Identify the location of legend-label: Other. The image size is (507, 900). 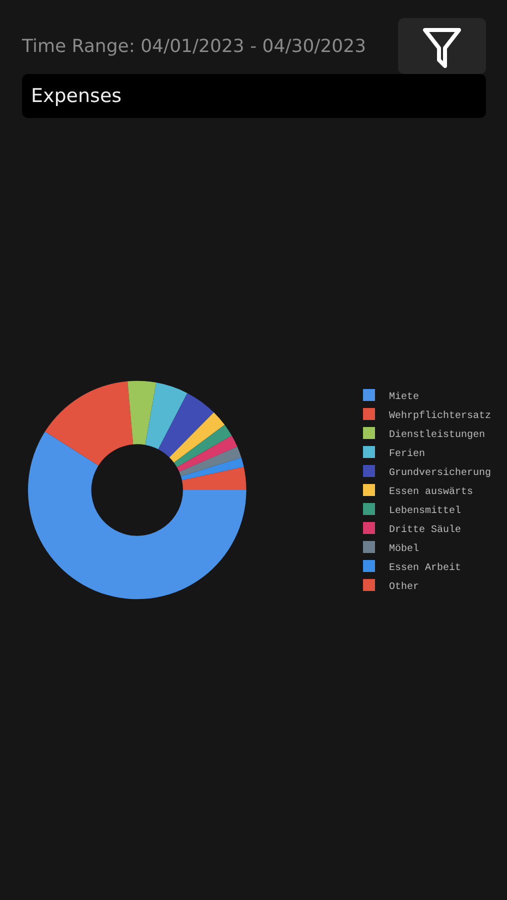
(404, 586).